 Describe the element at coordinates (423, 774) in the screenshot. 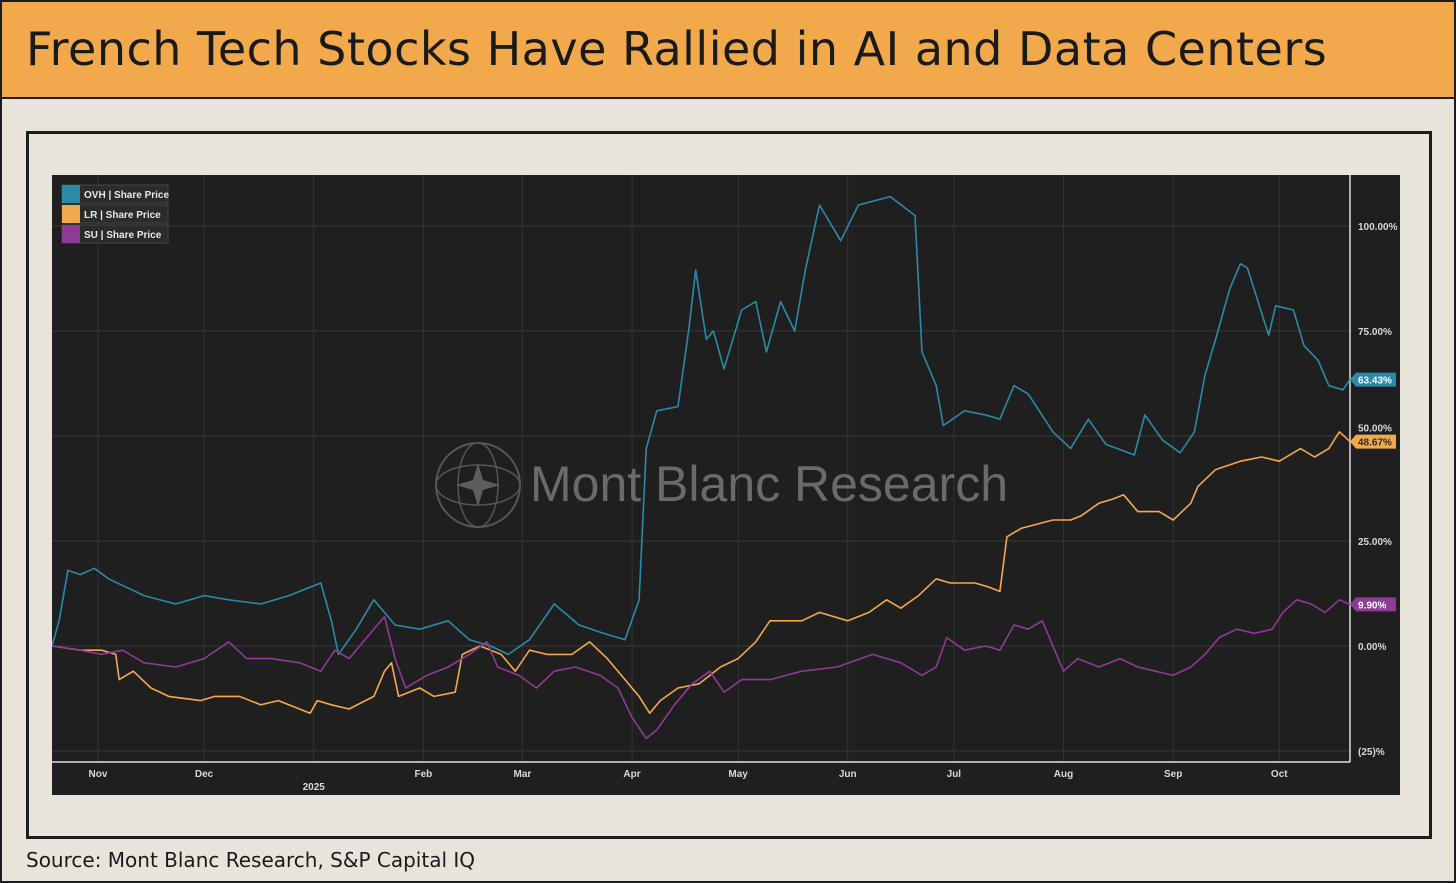

I see `x-tick-label: Feb` at that location.